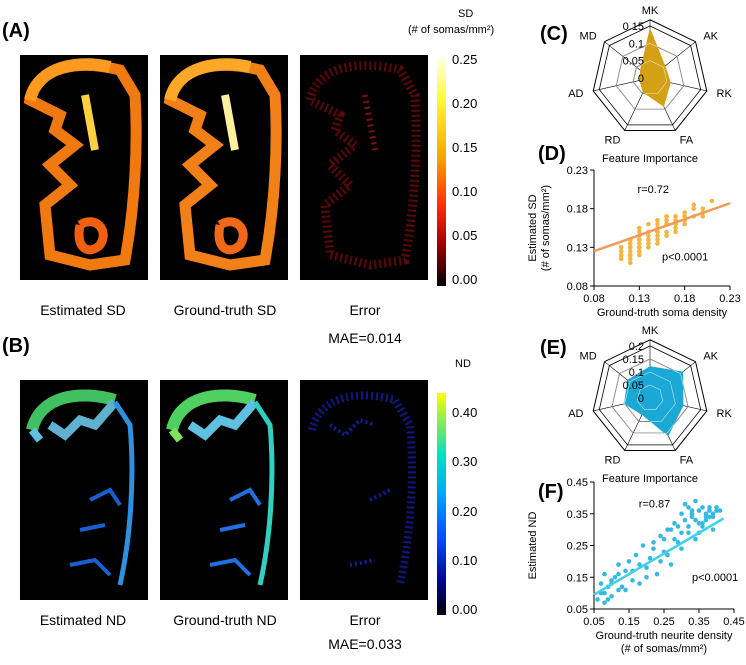 This screenshot has height=665, width=746. I want to click on radar-title: Feature Importance, so click(650, 159).